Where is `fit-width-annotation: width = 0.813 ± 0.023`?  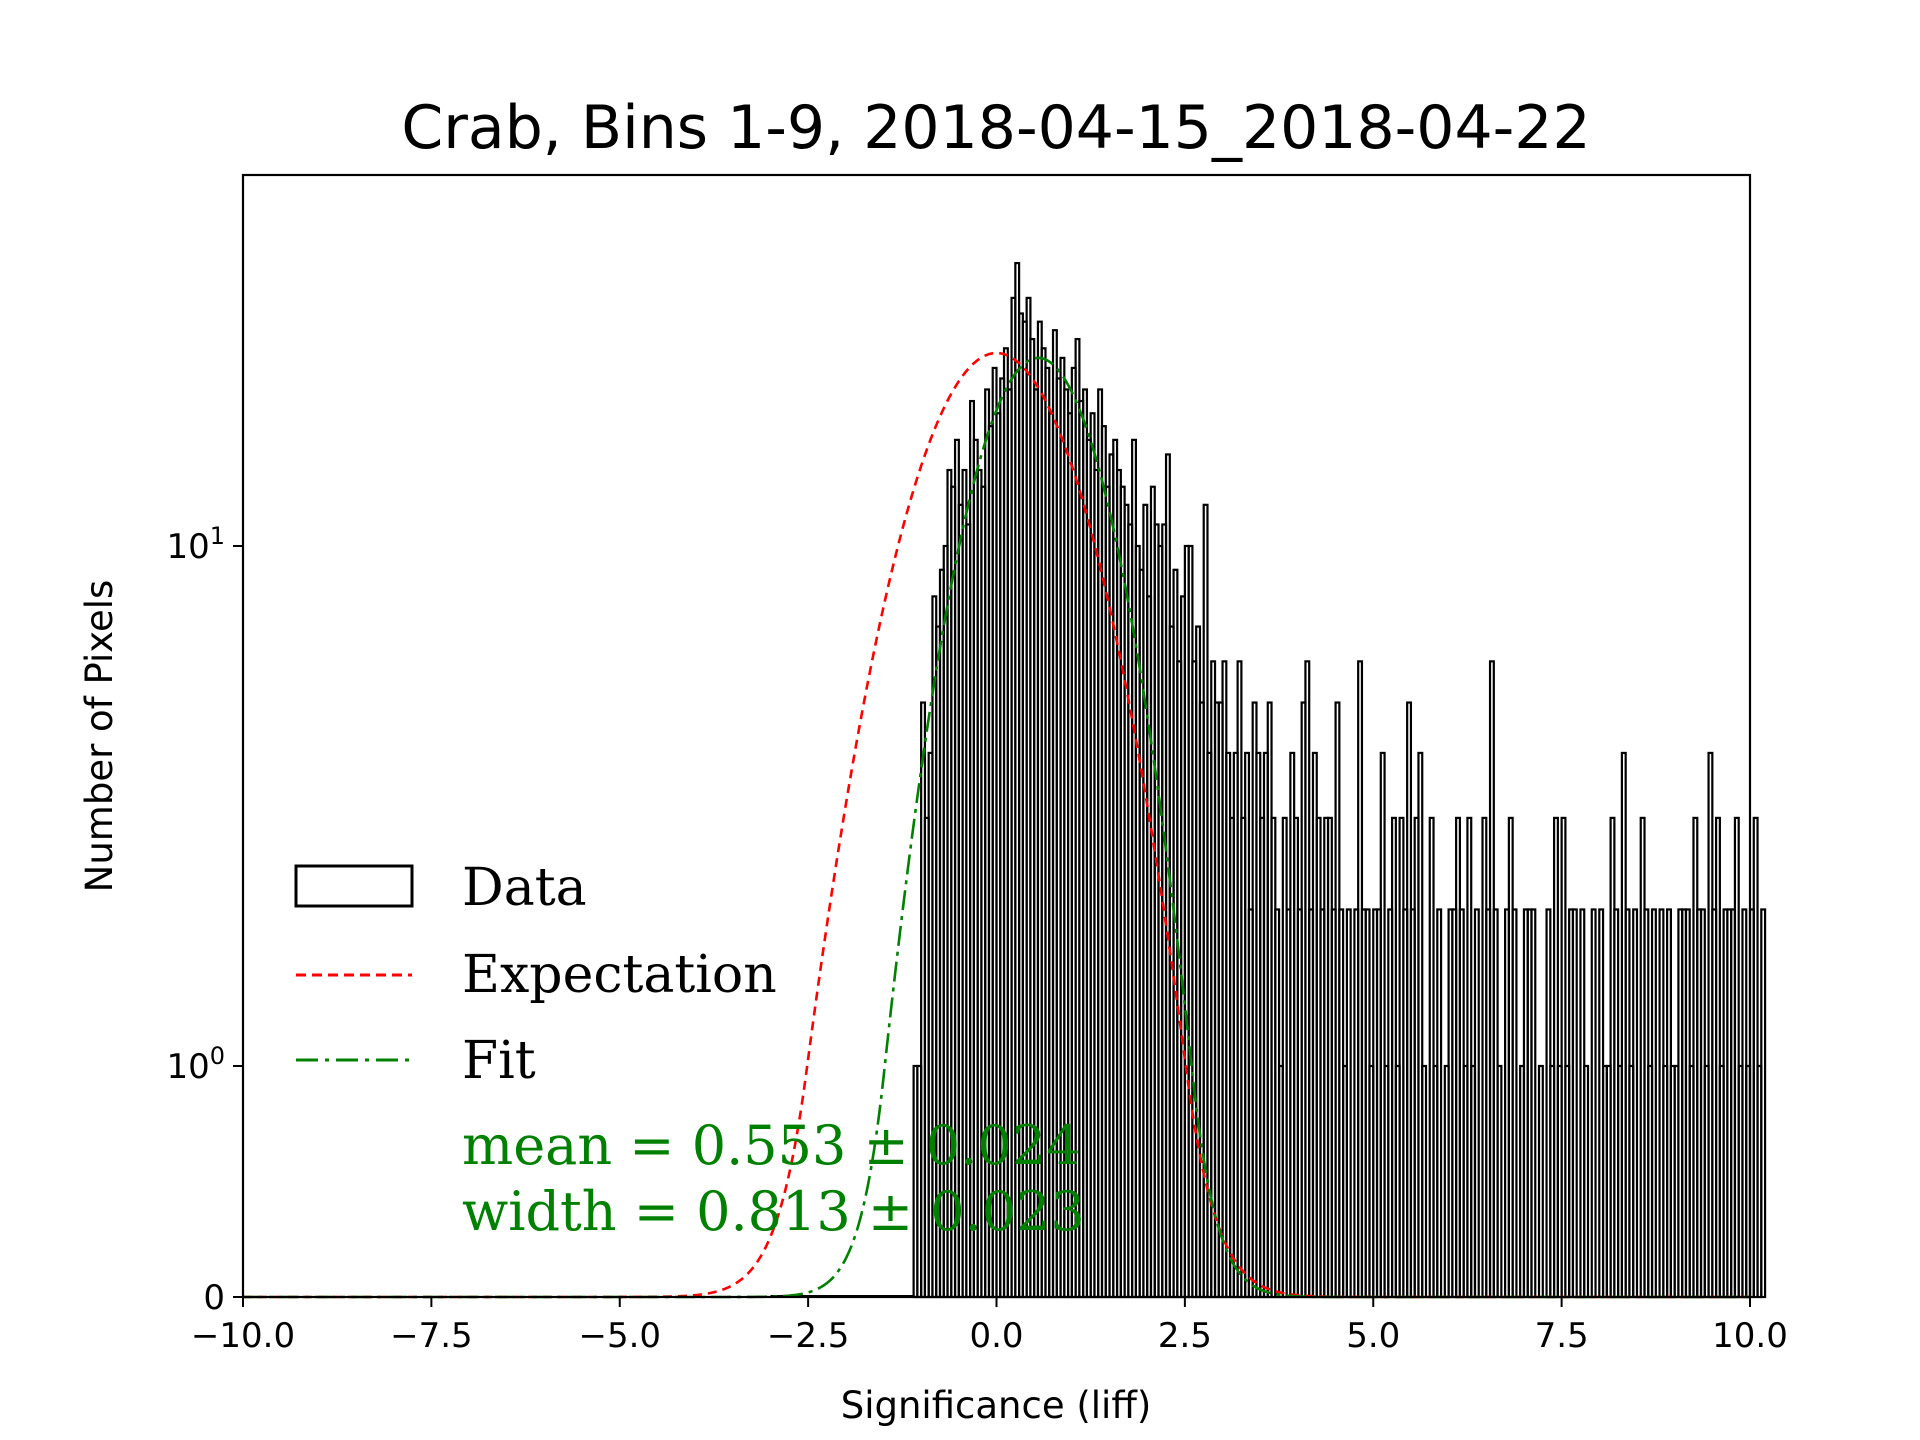
fit-width-annotation: width = 0.813 ± 0.023 is located at coordinates (773, 1211).